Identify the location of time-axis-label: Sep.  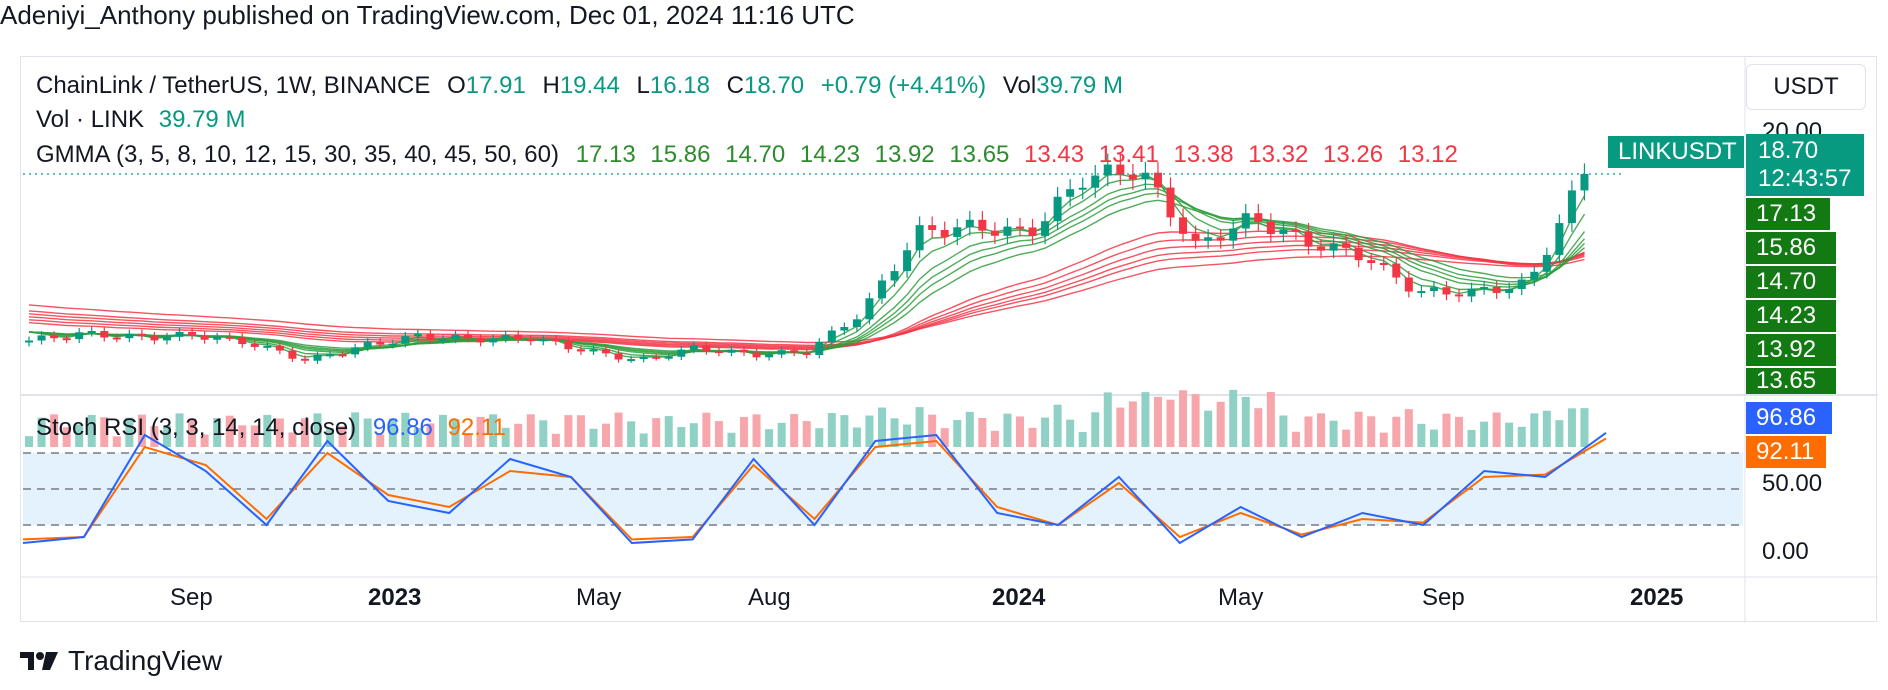
(1443, 597).